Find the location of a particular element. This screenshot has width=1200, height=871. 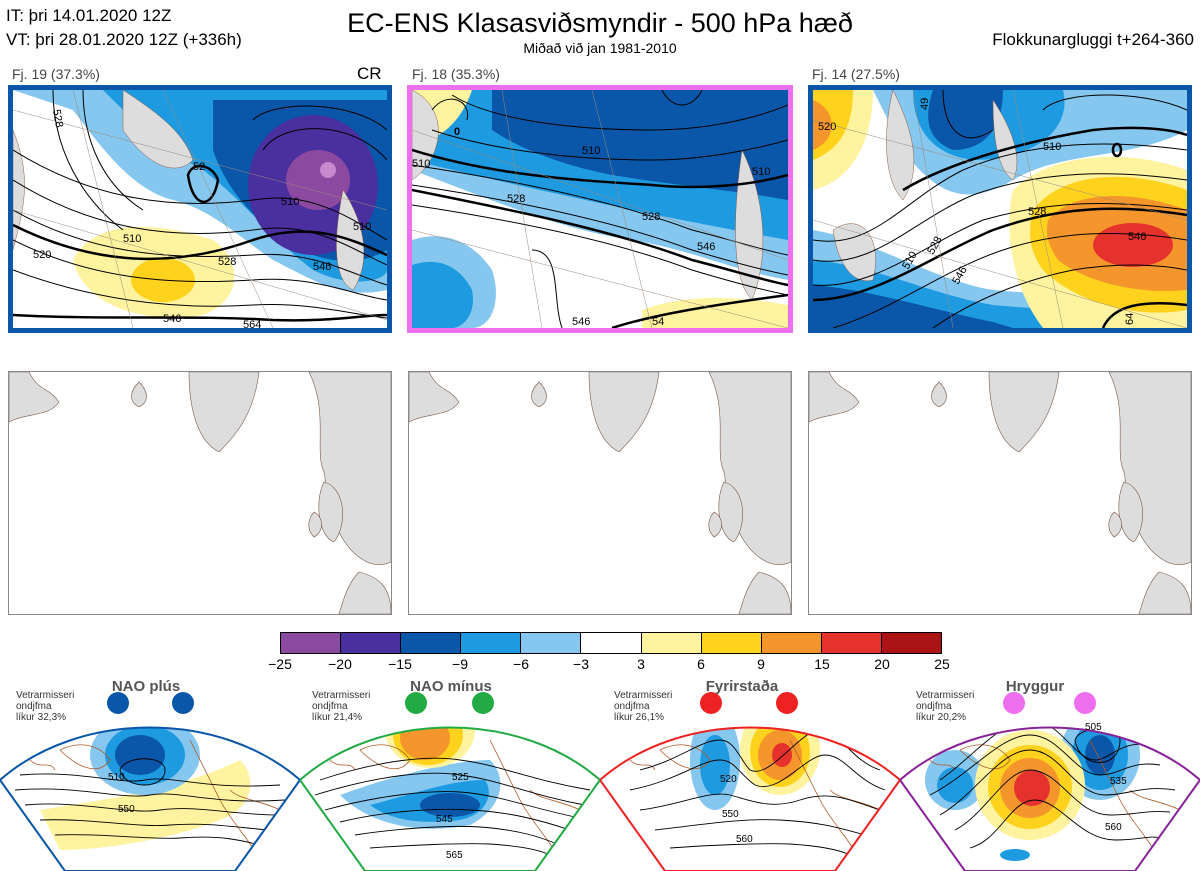

cluster-1-caption: Fj. 19 (37.3%) is located at coordinates (56, 74).